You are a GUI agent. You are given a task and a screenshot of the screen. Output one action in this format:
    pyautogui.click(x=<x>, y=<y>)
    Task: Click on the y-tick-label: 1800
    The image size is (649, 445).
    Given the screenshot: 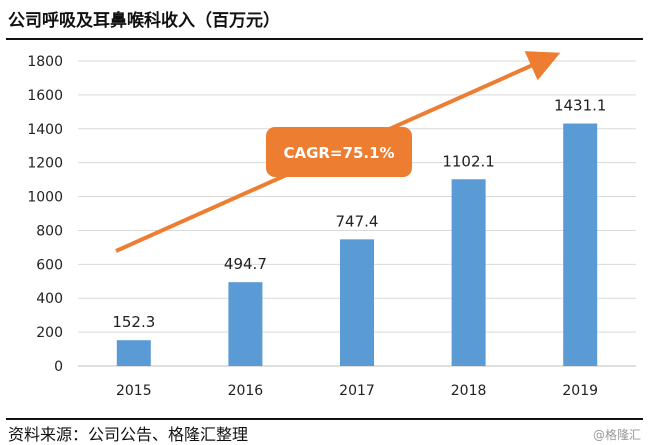 What is the action you would take?
    pyautogui.click(x=45, y=62)
    